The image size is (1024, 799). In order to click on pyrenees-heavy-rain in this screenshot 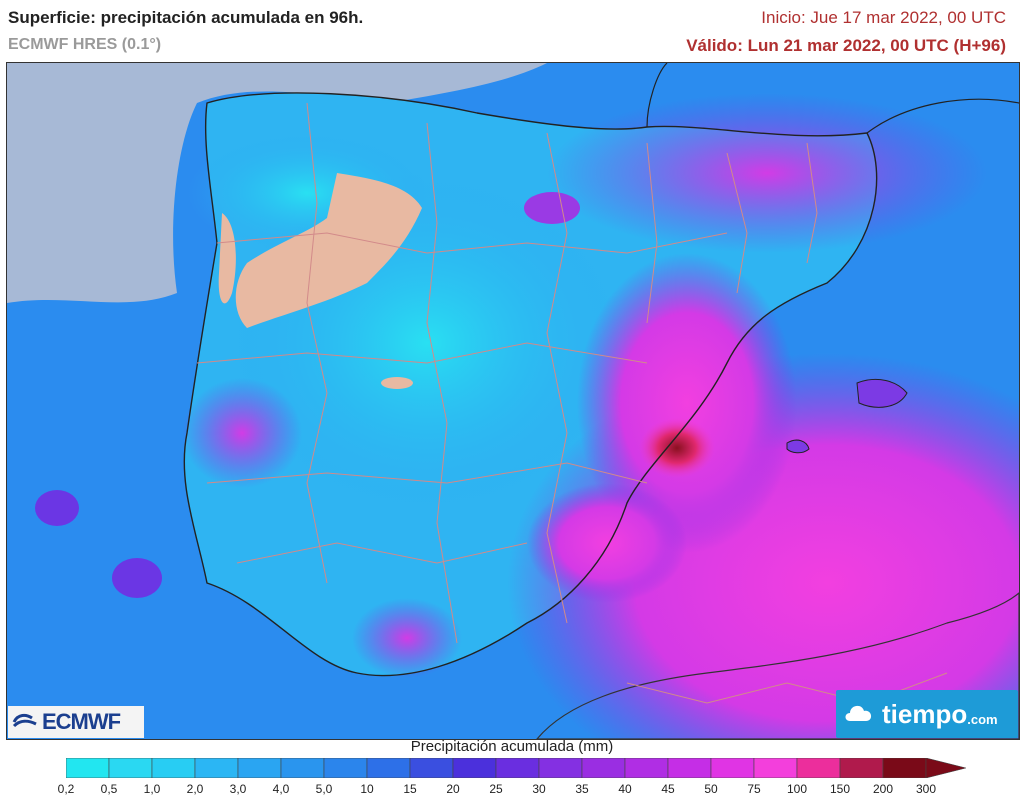, I will do `click(767, 173)`.